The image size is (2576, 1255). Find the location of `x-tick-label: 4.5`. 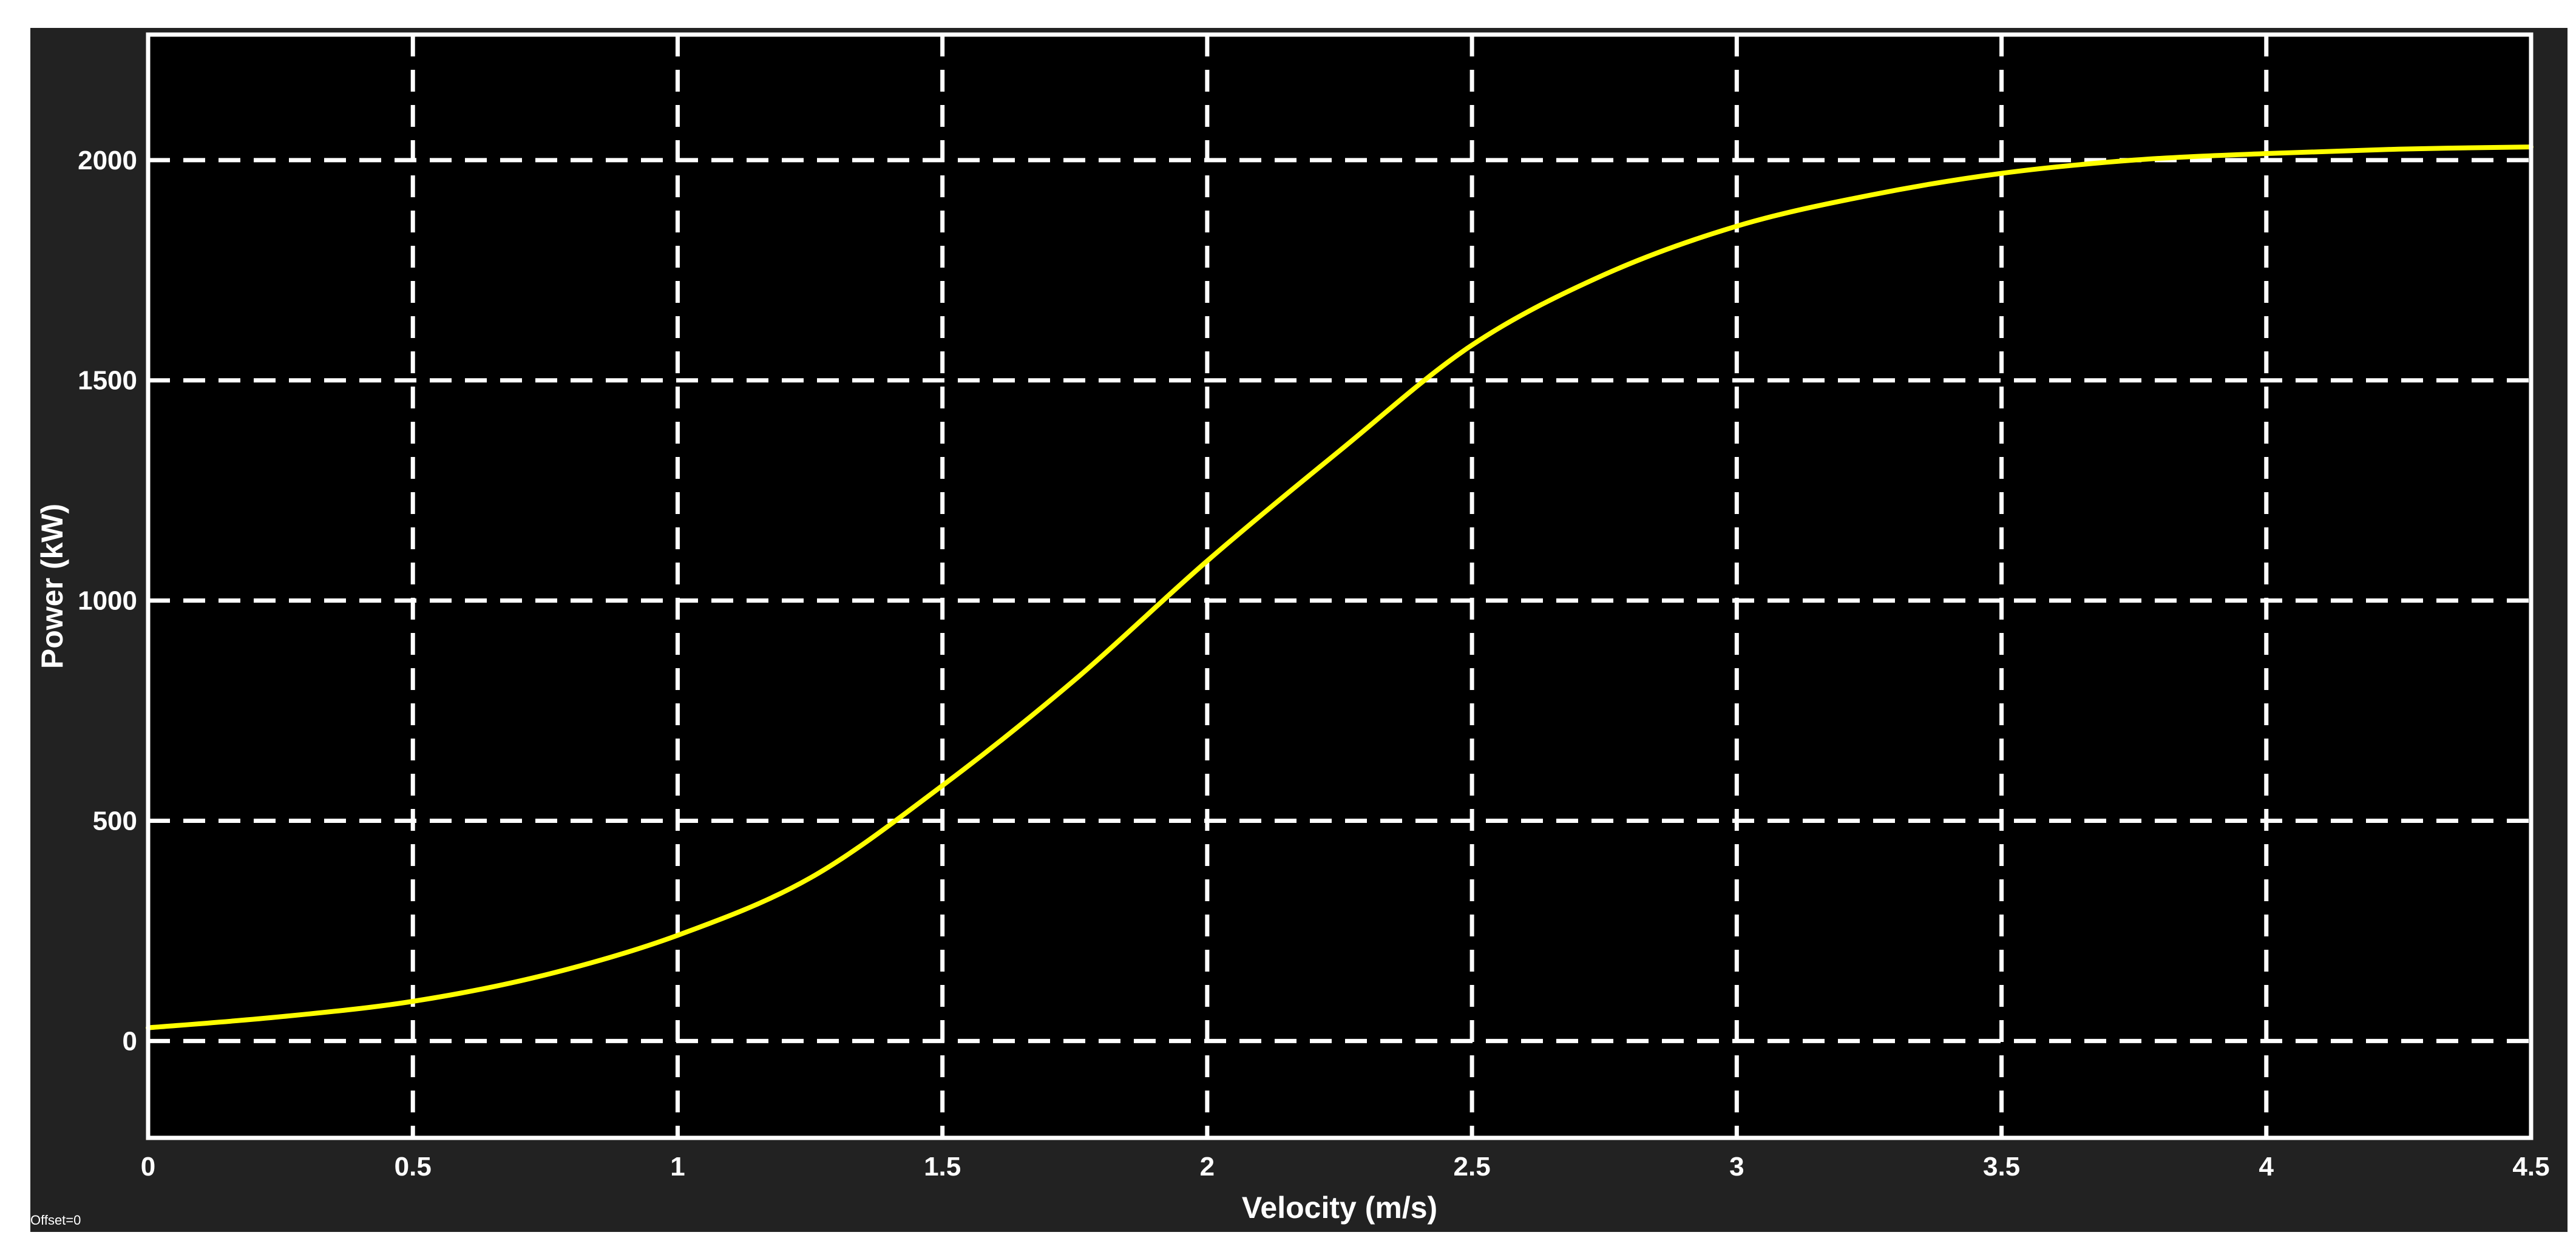

x-tick-label: 4.5 is located at coordinates (2530, 1167).